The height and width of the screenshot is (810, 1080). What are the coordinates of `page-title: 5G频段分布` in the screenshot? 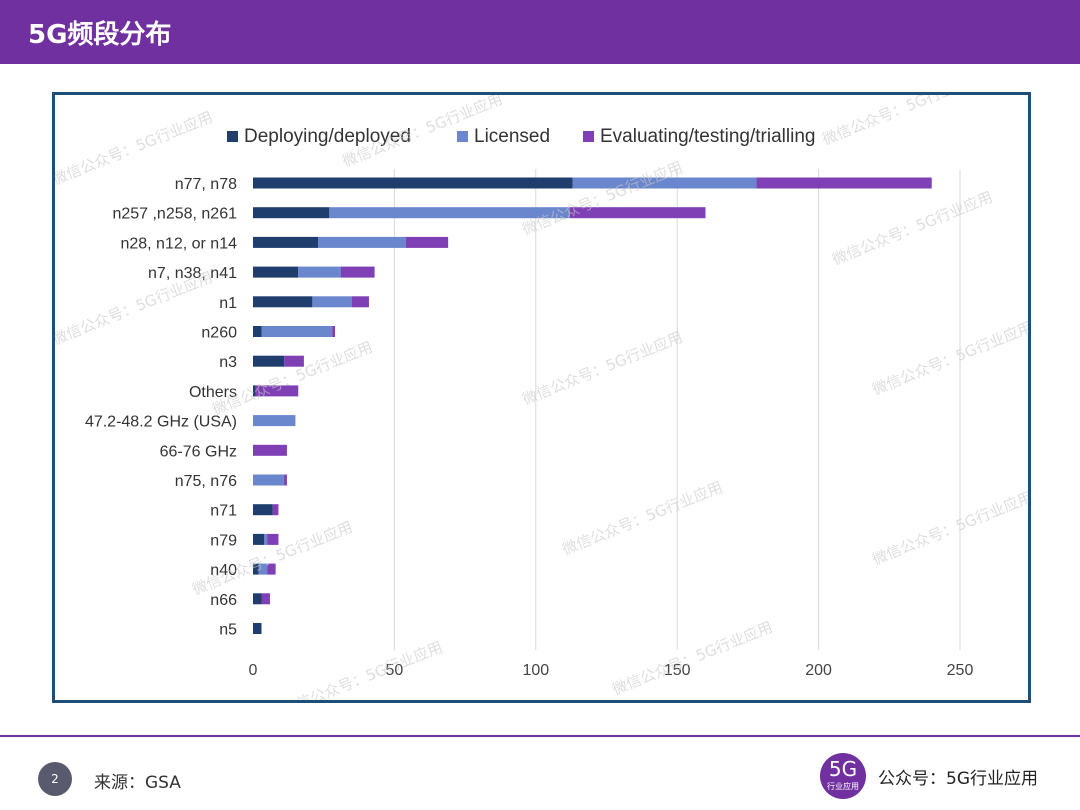 It's located at (100, 35).